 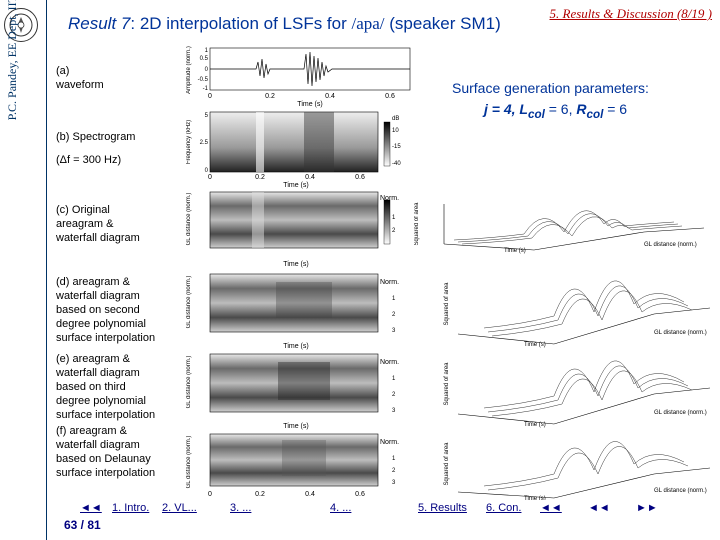 What do you see at coordinates (85, 224) in the screenshot?
I see `caption-line: areagram &` at bounding box center [85, 224].